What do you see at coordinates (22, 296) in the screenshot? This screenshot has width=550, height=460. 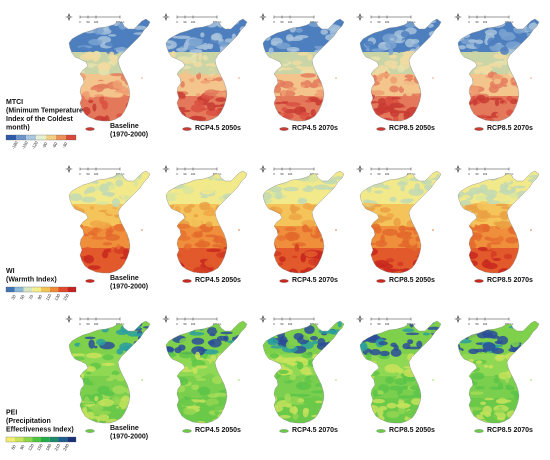 I see `legend-tick-label: 50` at bounding box center [22, 296].